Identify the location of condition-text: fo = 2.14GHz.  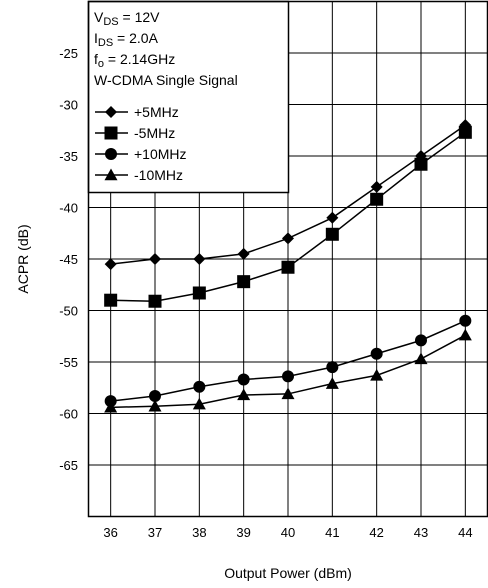
(134, 60).